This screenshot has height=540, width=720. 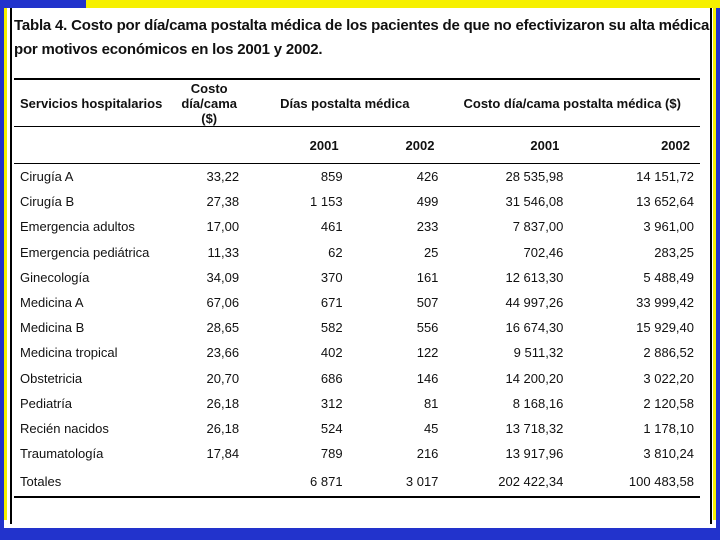 I want to click on cell-cost: 34,09, so click(x=223, y=277).